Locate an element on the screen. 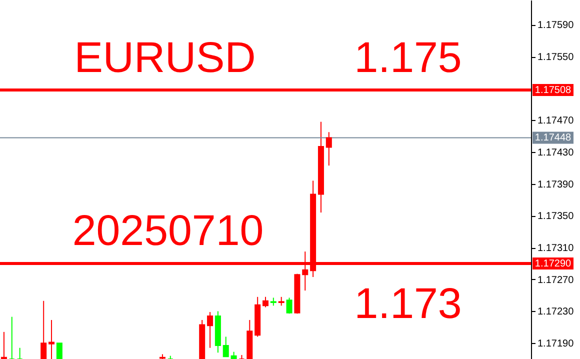 Image resolution: width=580 pixels, height=359 pixels. y-tick-label: 1.17310 is located at coordinates (556, 248).